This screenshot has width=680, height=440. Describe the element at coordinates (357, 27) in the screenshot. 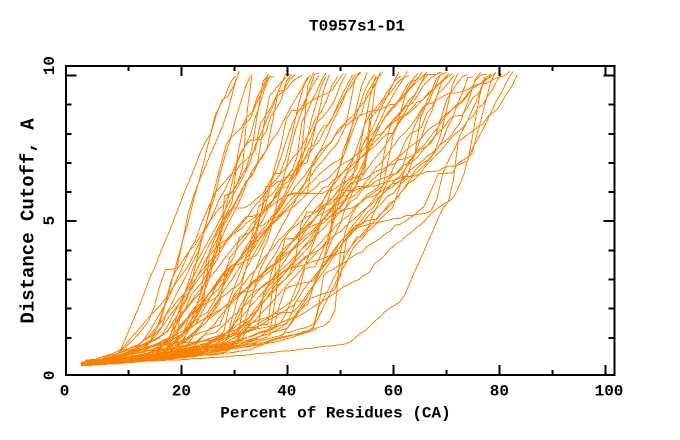

I see `svg-text: T0957s1-D1` at that location.